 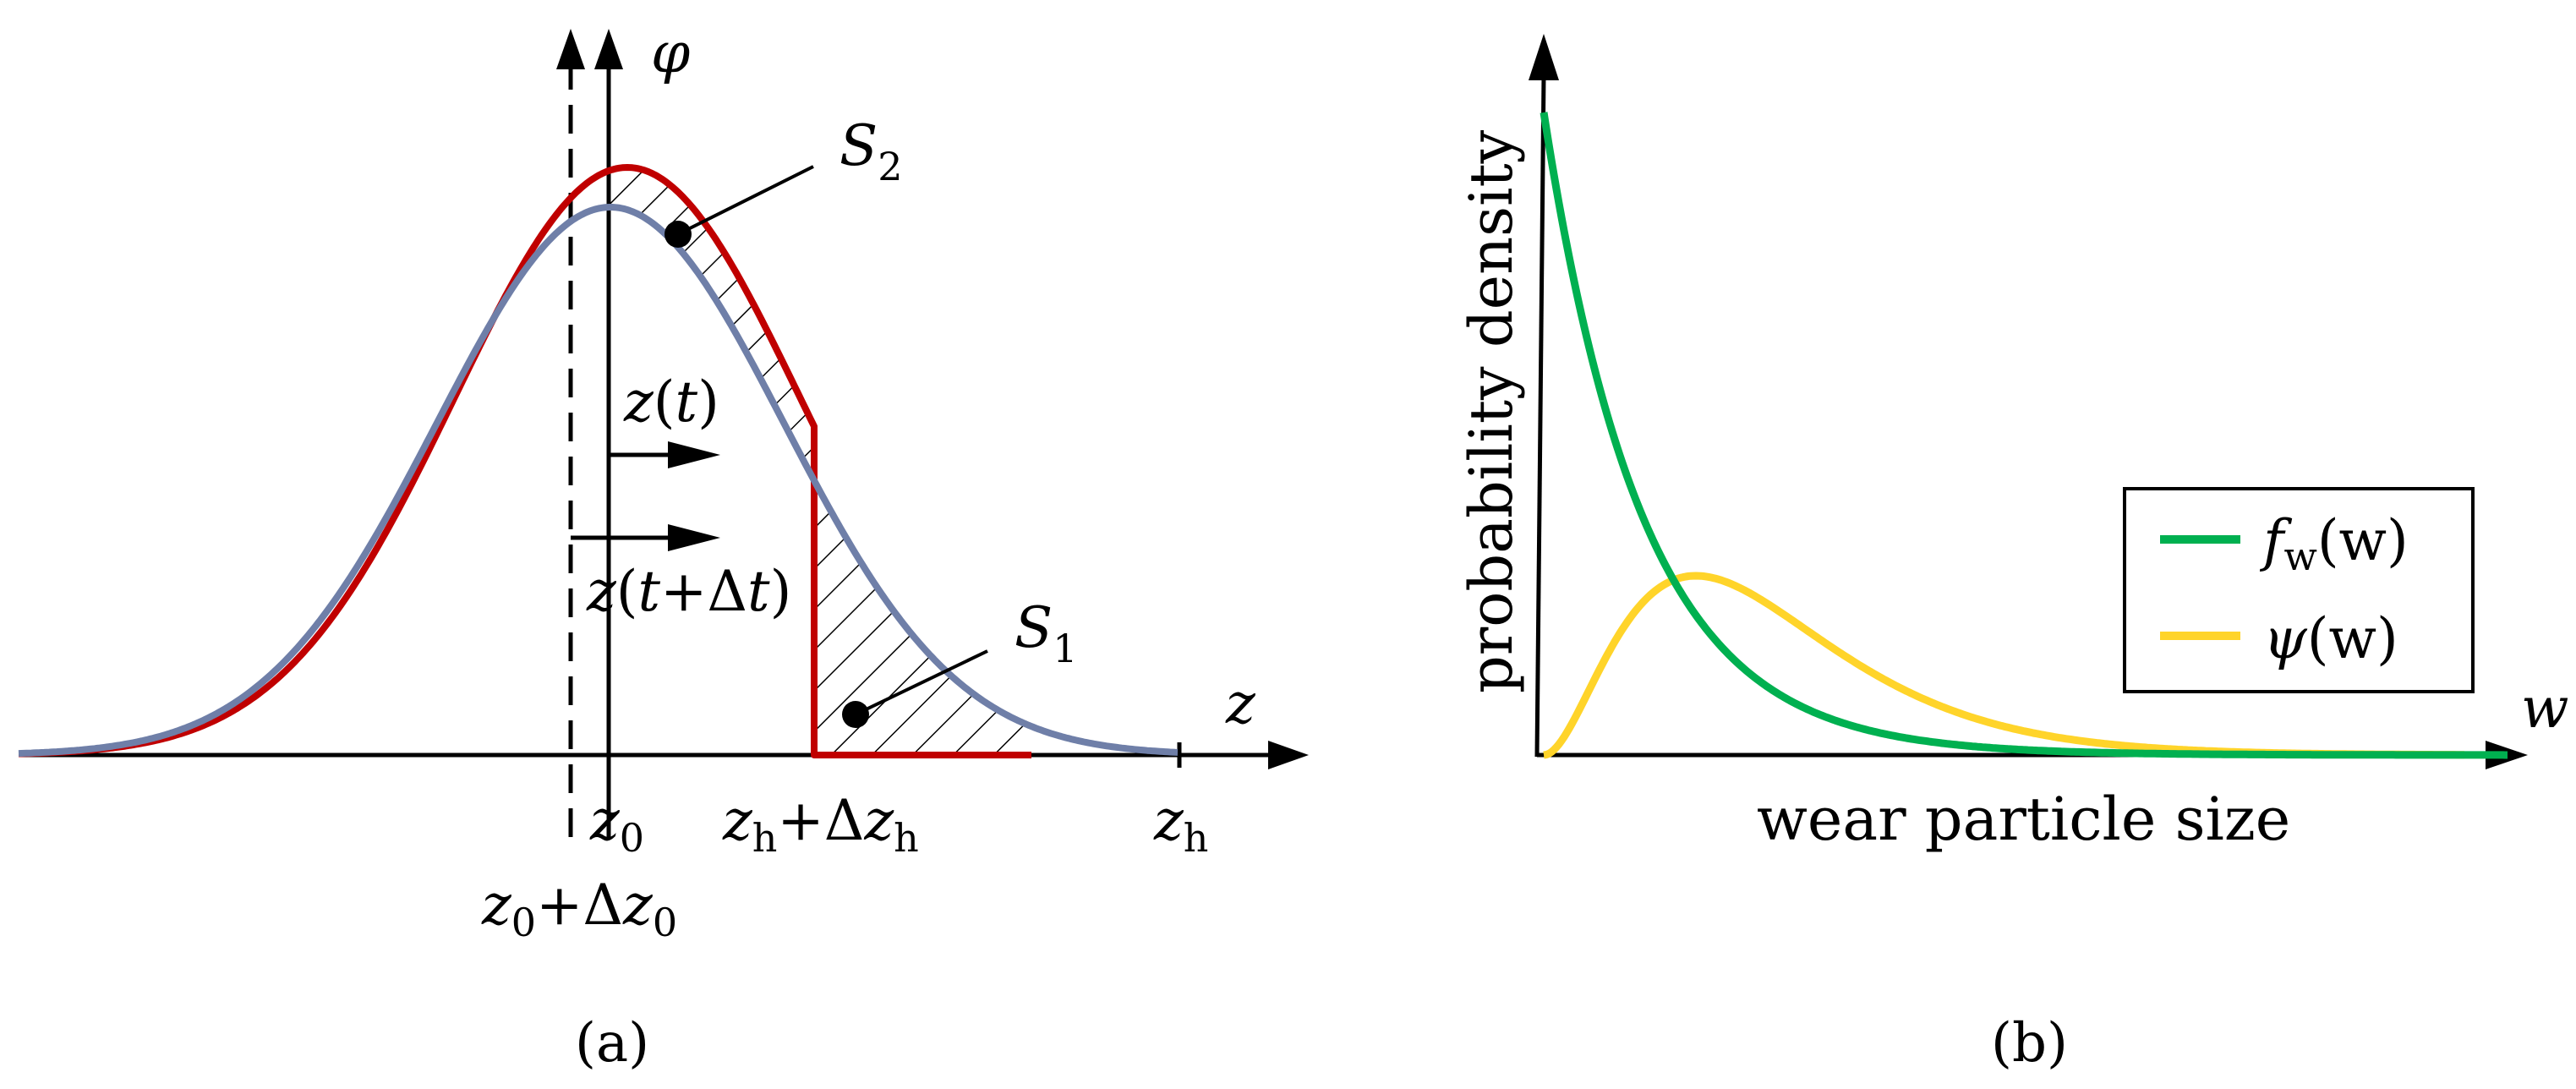 I want to click on z0-tick-label: z0, so click(x=617, y=825).